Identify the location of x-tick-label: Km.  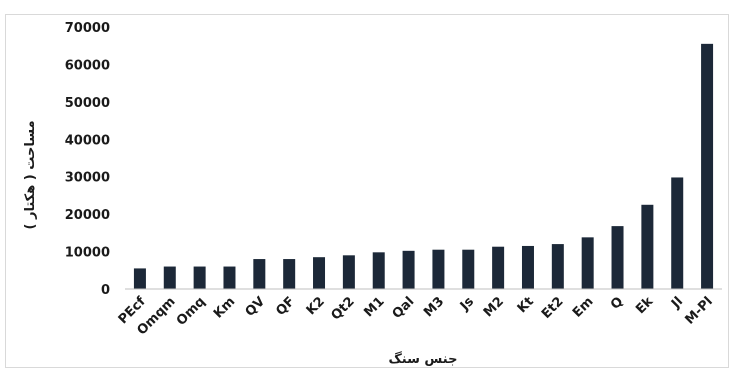
(224, 307).